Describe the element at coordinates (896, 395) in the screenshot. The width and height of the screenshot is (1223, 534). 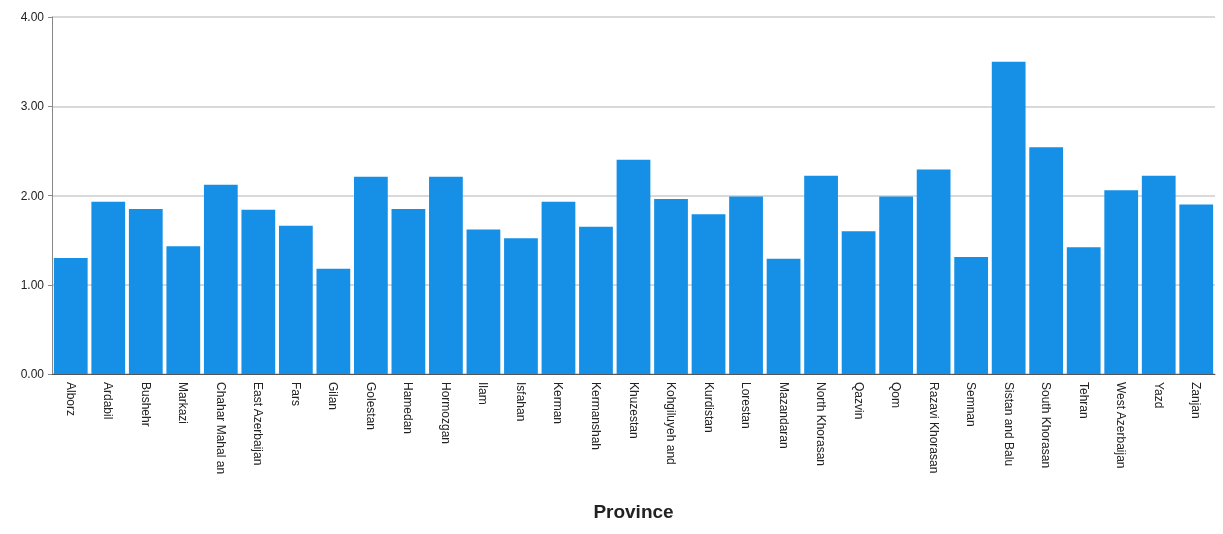
I see `x-tick-label: Qom` at that location.